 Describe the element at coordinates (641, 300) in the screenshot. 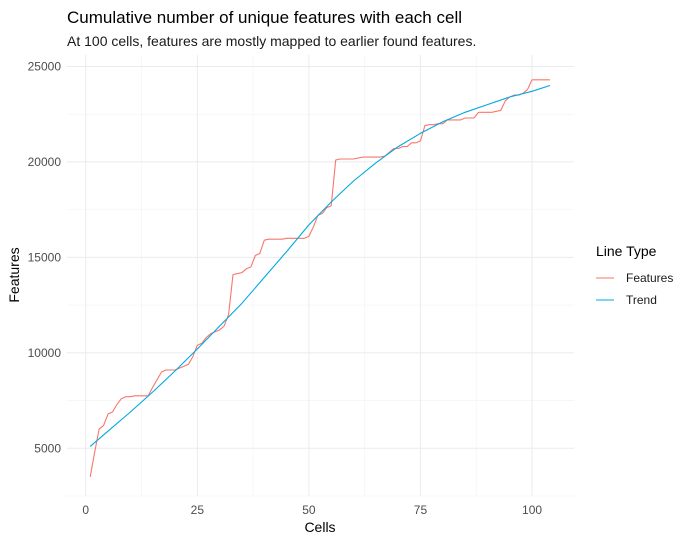

I see `legend-label-trend: Trend` at that location.